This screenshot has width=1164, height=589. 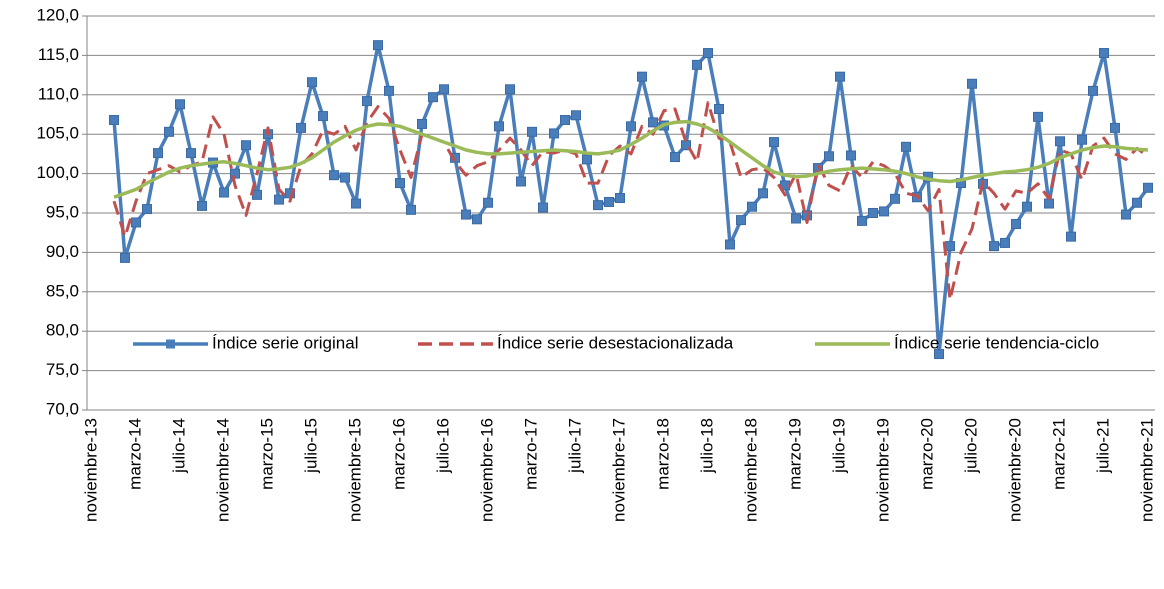 What do you see at coordinates (838, 446) in the screenshot?
I see `x-tick-label: julio-19` at bounding box center [838, 446].